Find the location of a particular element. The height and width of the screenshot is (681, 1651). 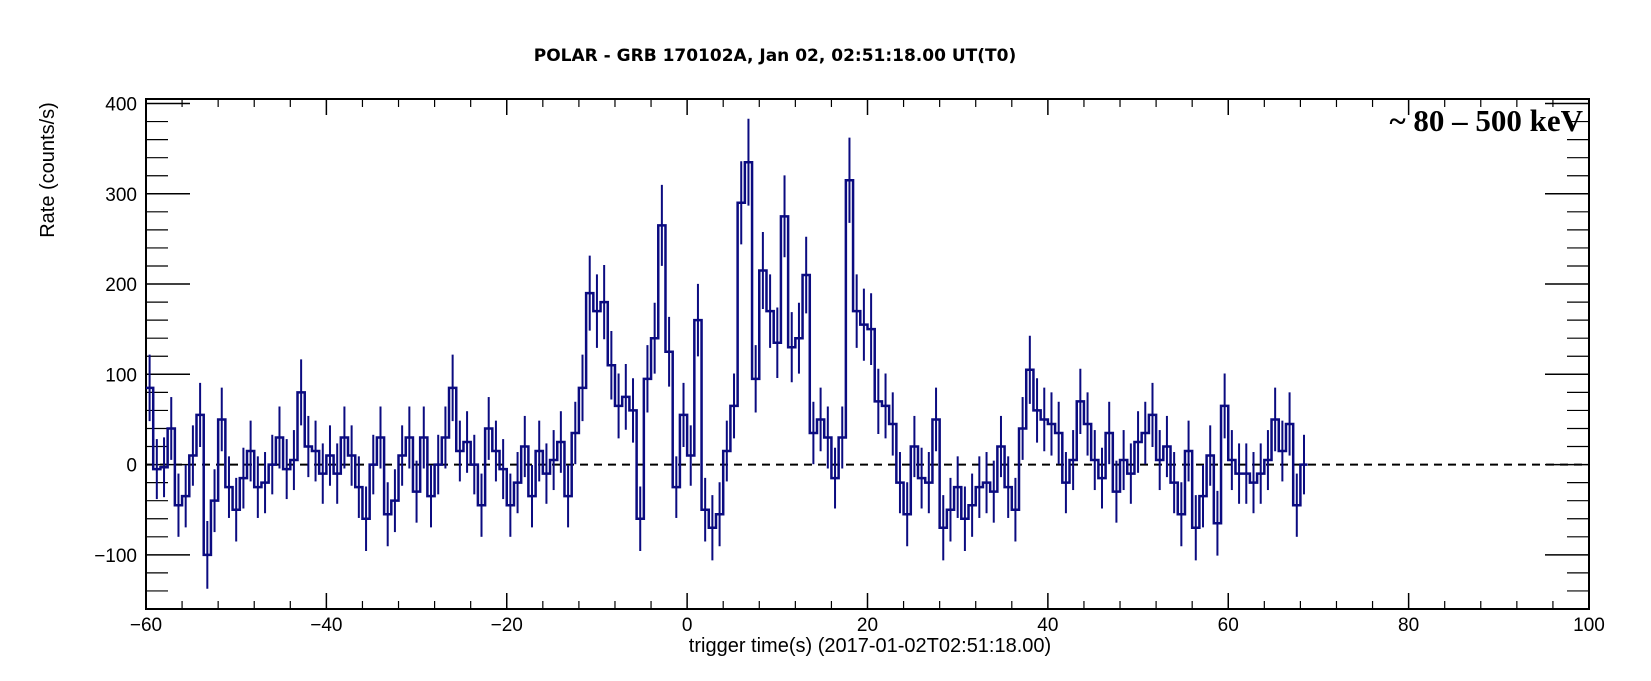

x-tick-label: 0 is located at coordinates (687, 625).